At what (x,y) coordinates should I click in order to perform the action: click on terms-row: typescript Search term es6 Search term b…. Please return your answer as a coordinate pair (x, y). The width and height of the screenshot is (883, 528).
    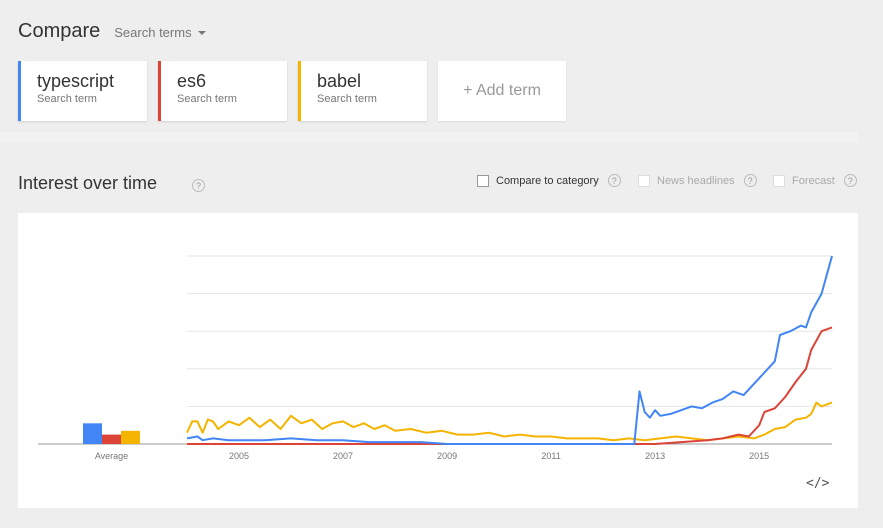
    Looking at the image, I should click on (292, 91).